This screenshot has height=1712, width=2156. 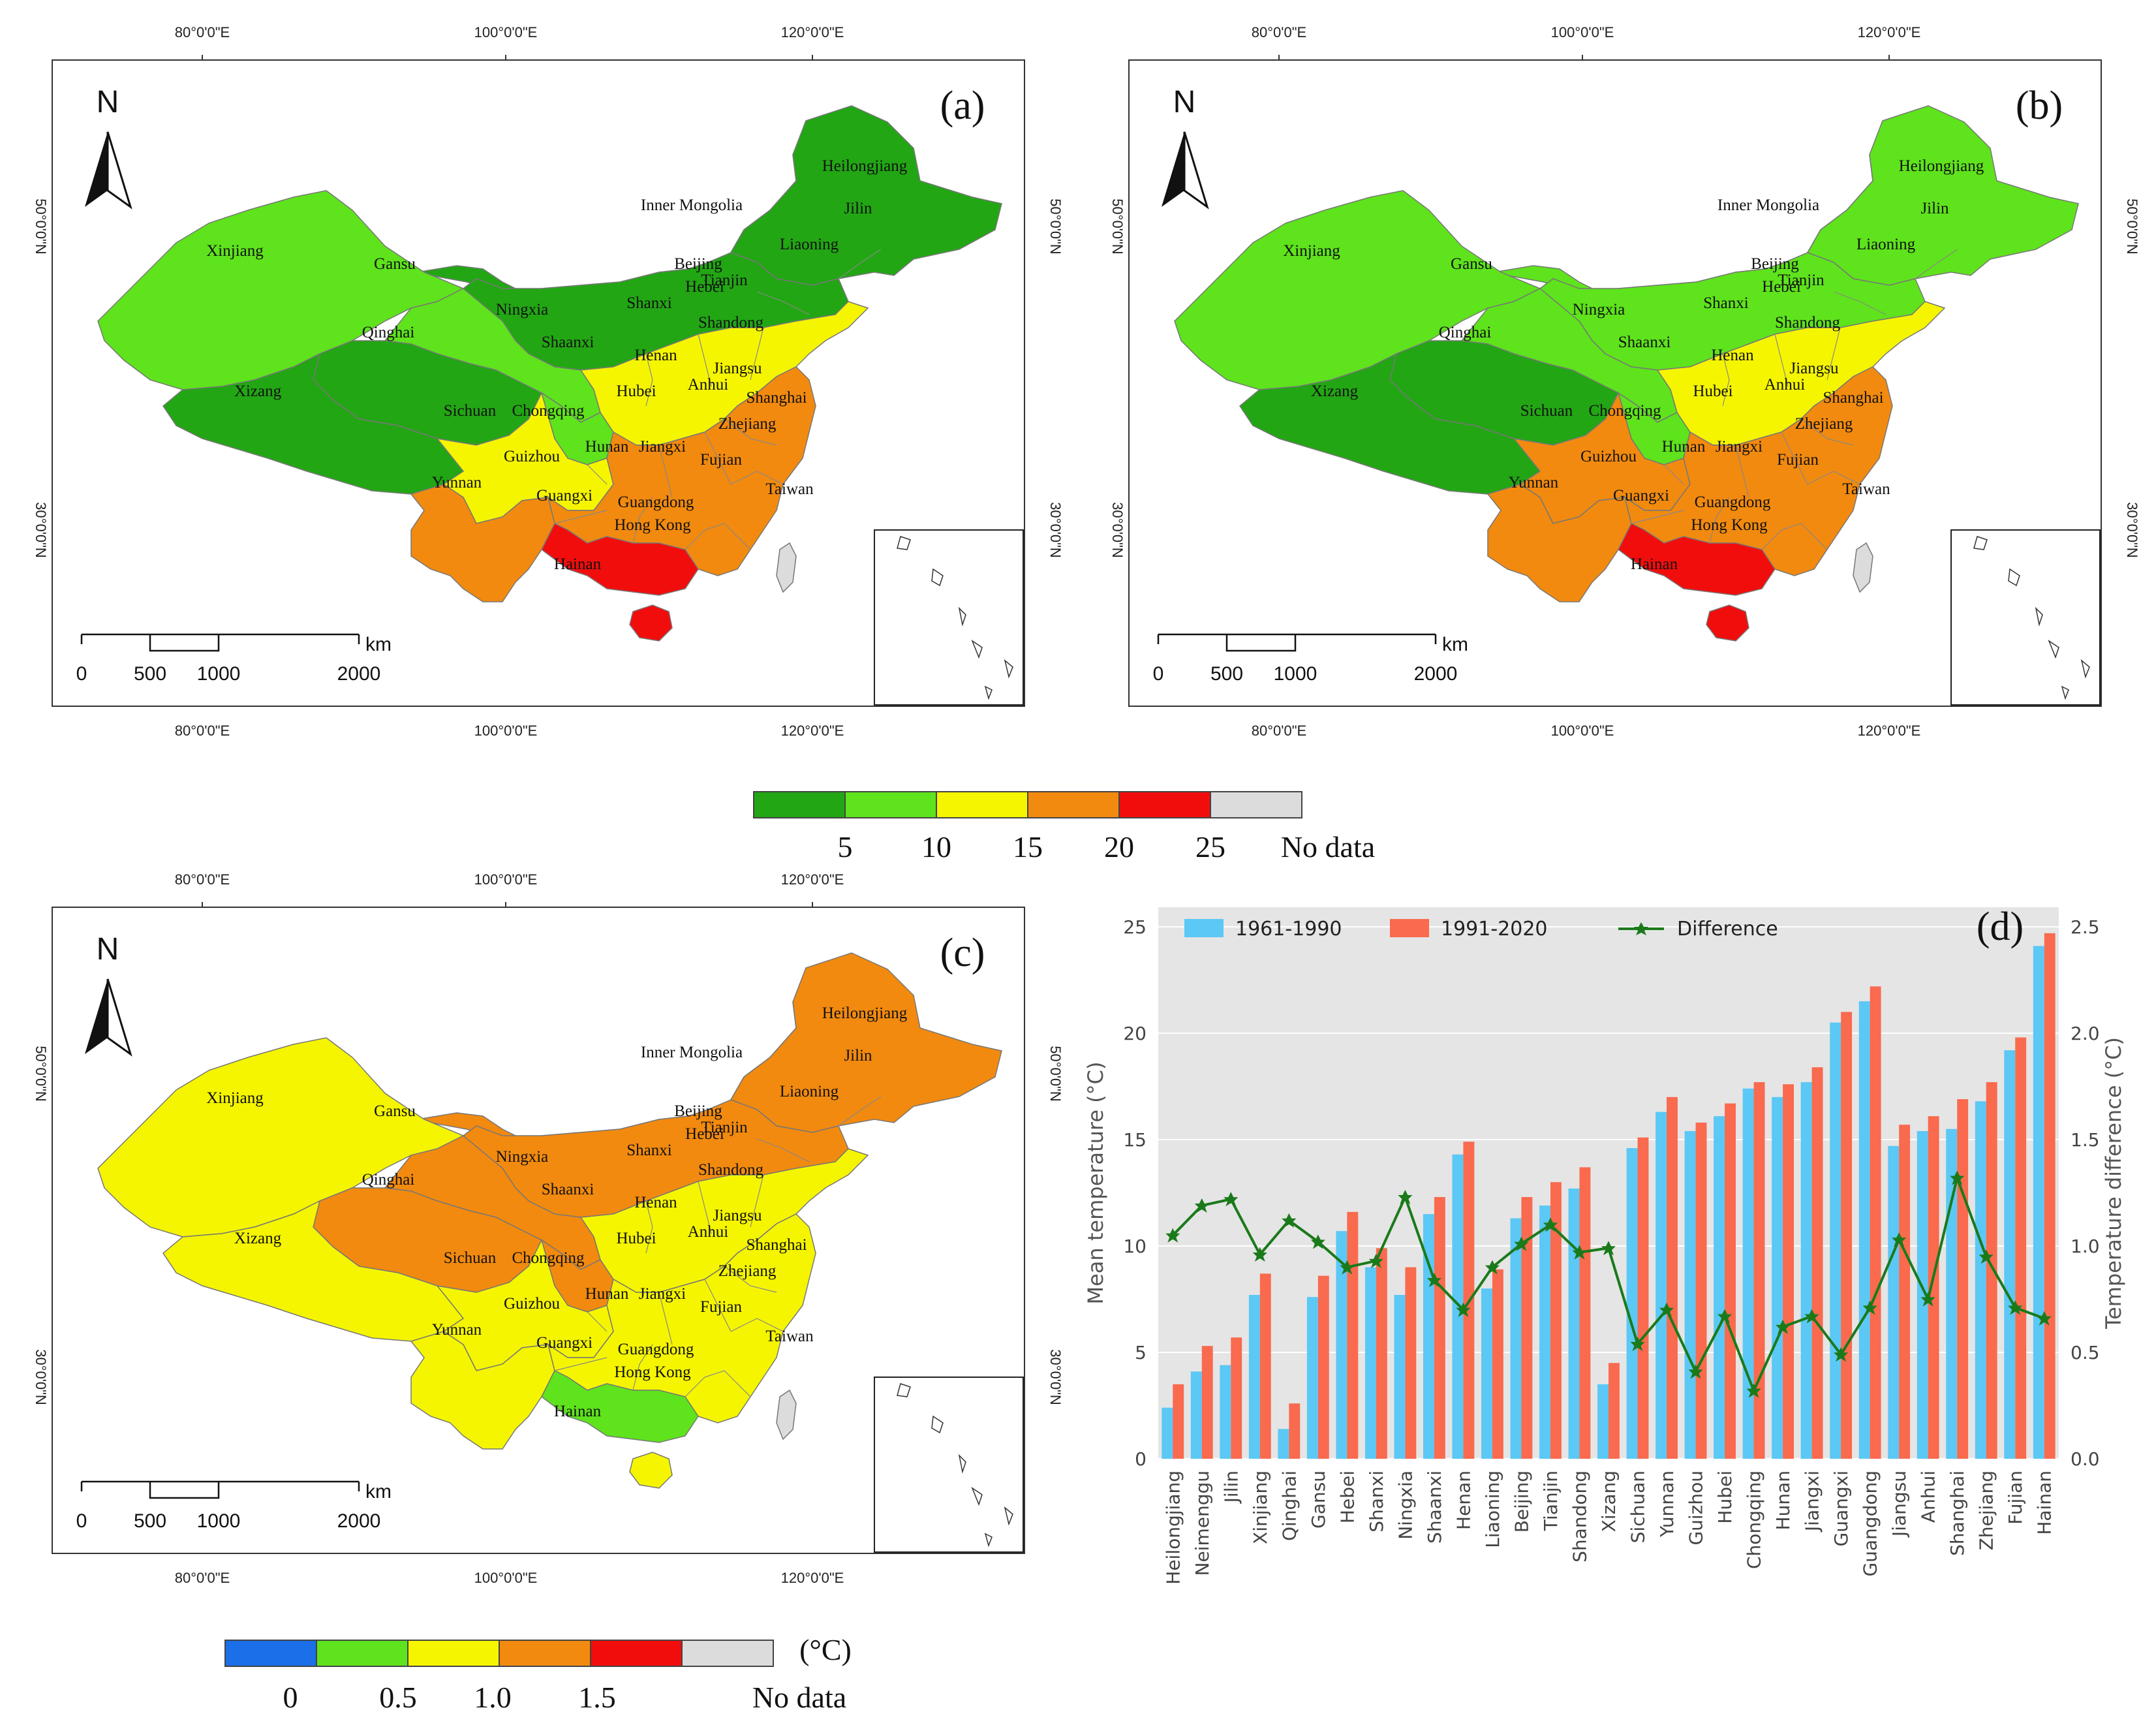 I want to click on province-label-fujian: Fujian, so click(x=1798, y=460).